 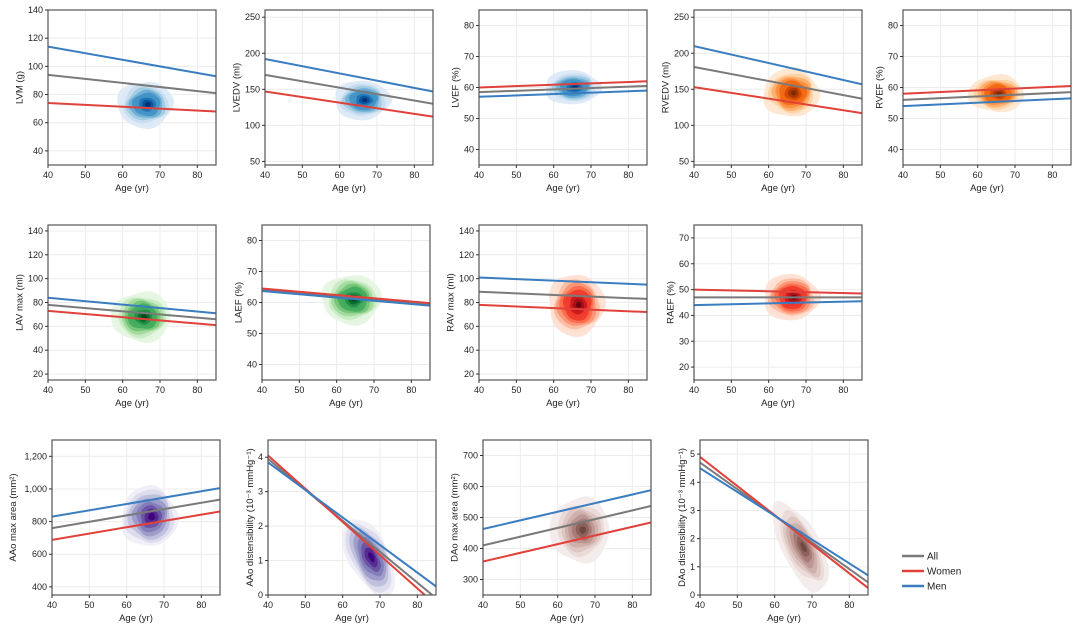 I want to click on x-tick-label: 60, so click(x=554, y=175).